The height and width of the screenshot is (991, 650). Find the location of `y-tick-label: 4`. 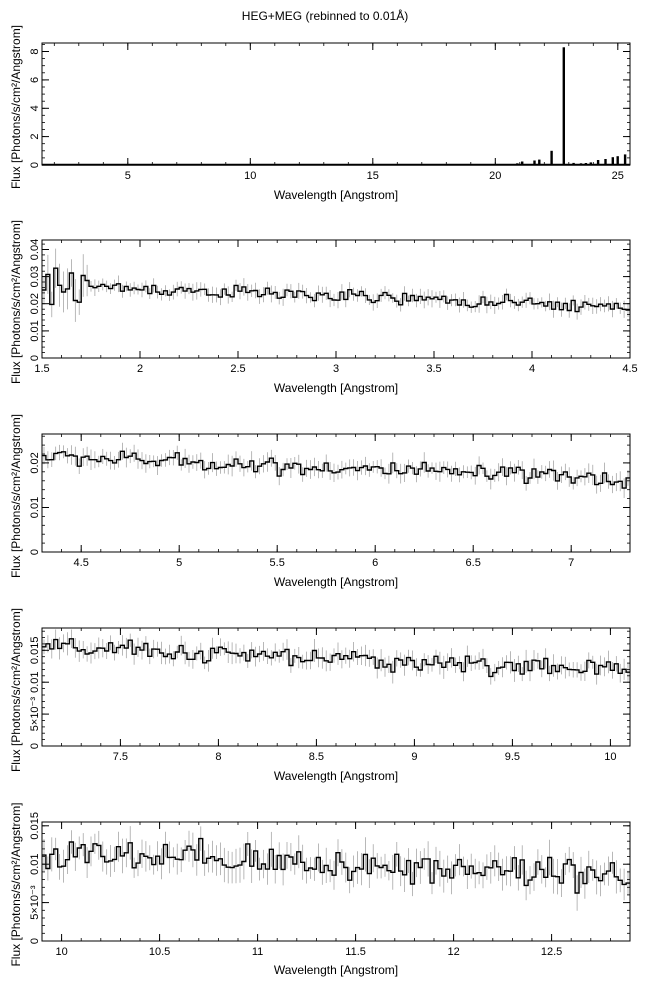

y-tick-label: 4 is located at coordinates (35, 108).